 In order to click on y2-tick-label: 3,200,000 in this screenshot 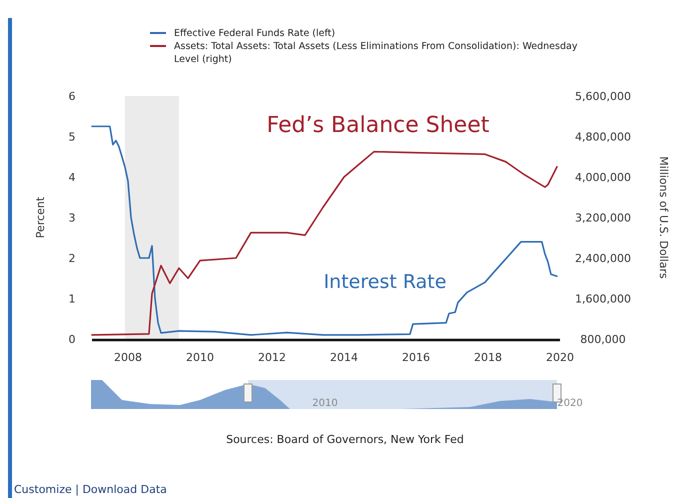, I will do `click(603, 218)`.